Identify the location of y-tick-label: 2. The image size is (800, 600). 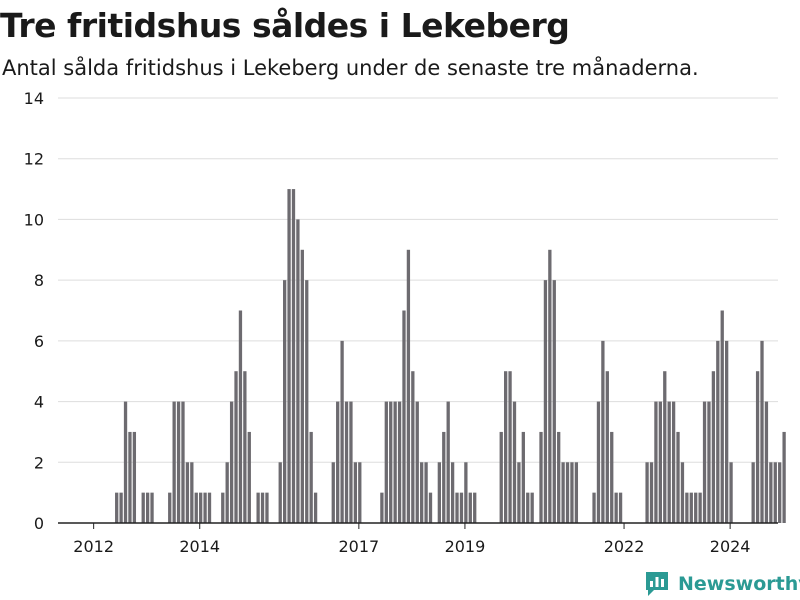
(39, 462).